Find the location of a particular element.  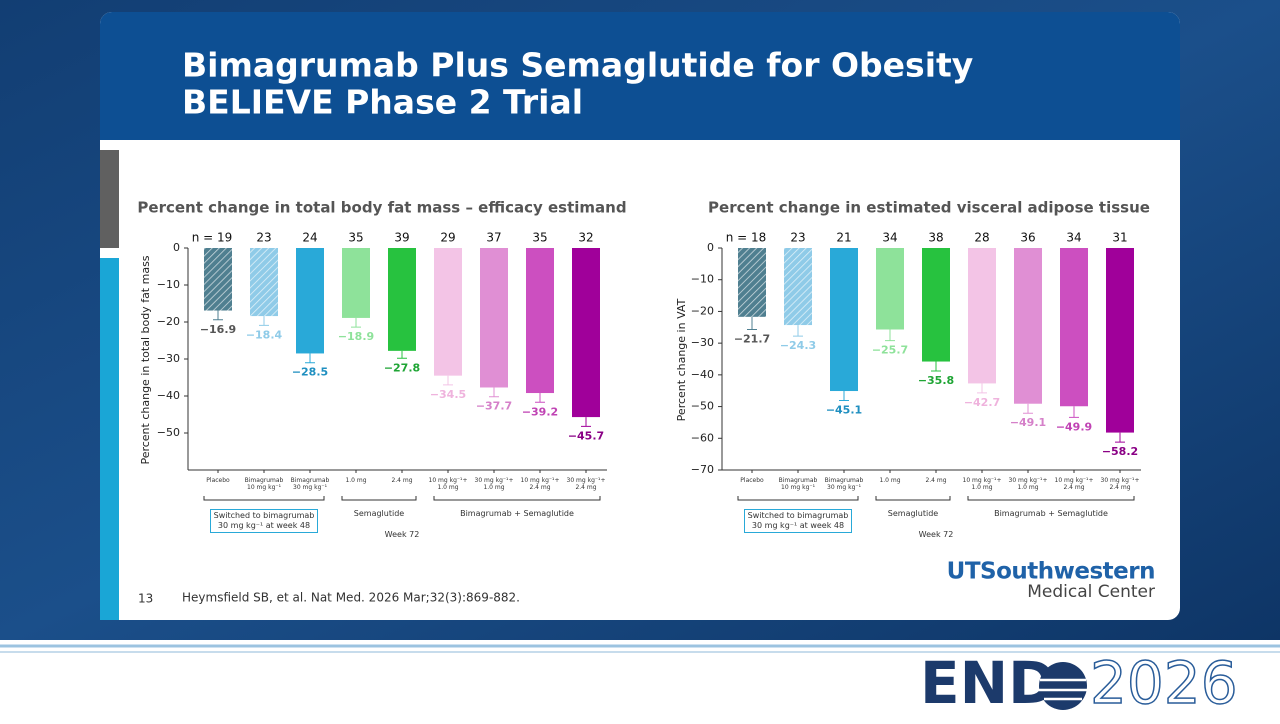

x-tick-label: 10 mg kg⁻¹+ 2.4 mg is located at coordinates (1074, 484).